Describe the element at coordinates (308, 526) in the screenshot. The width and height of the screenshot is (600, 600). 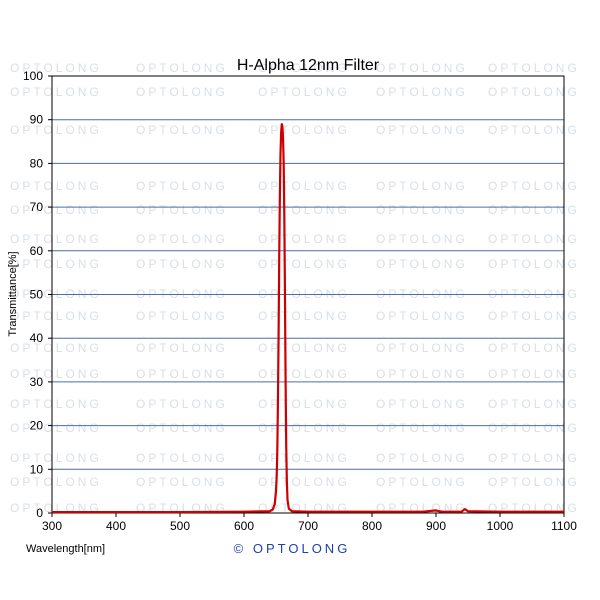
I see `x-tick-label: 700` at that location.